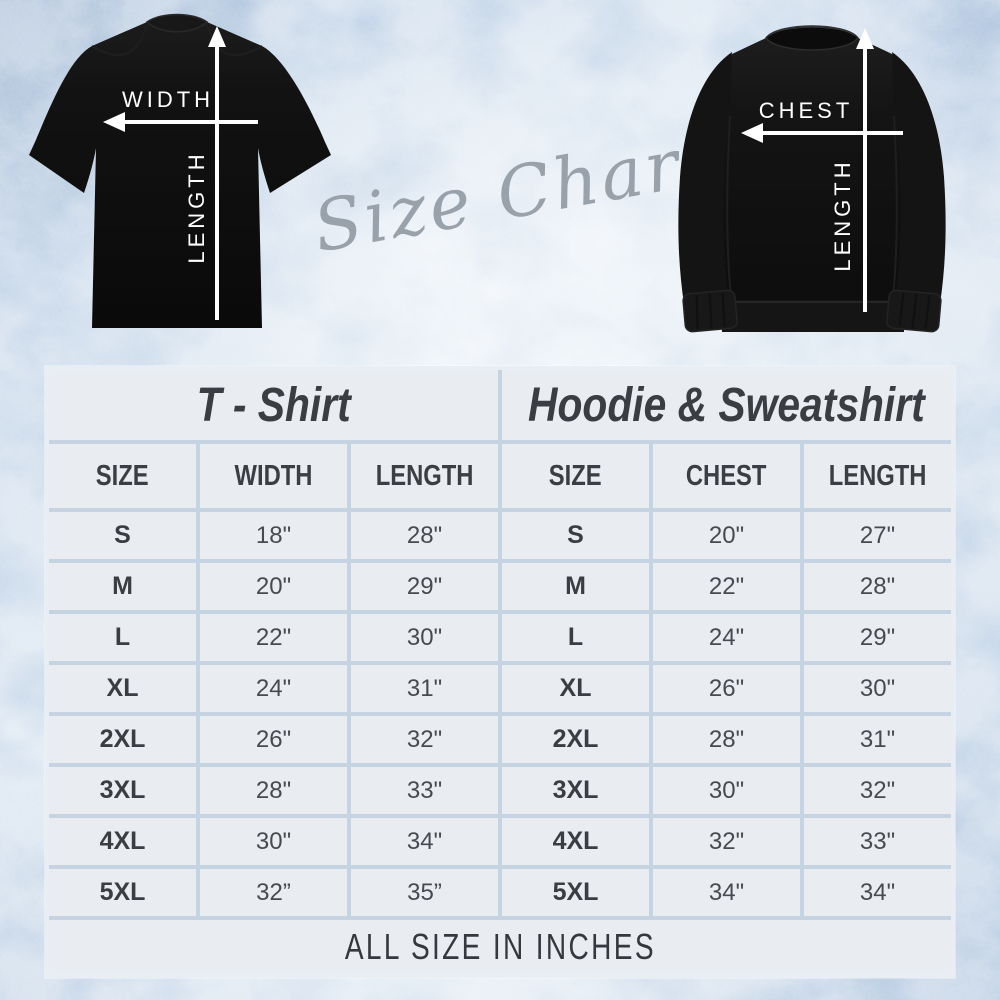 This screenshot has height=1000, width=1000. Describe the element at coordinates (877, 790) in the screenshot. I see `hoodie-length-cell: 32"` at that location.